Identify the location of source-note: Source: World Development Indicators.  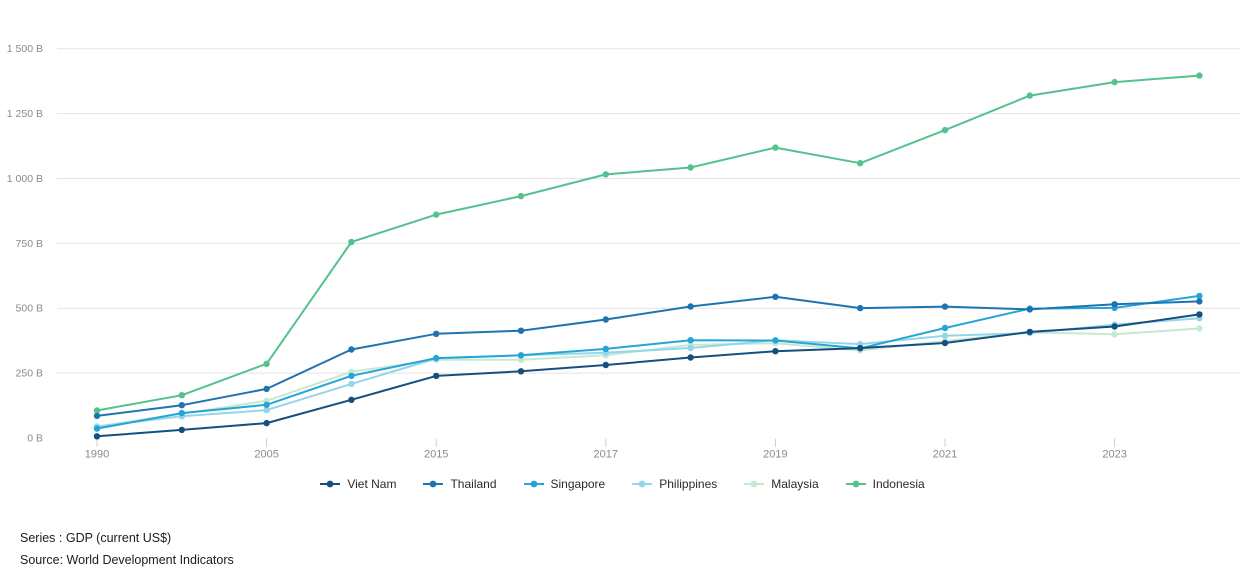
(127, 560).